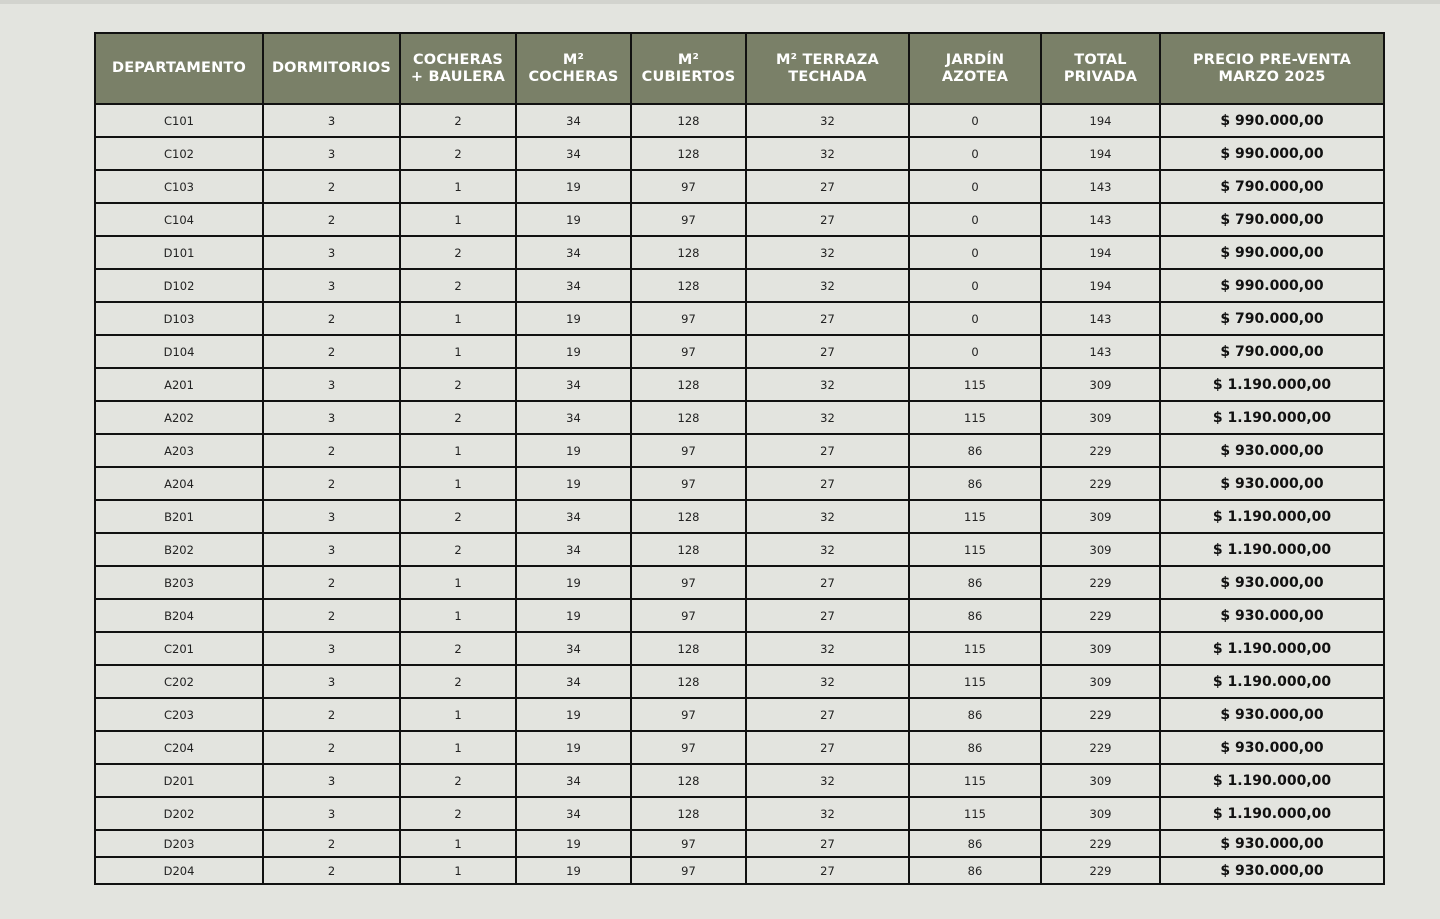 The width and height of the screenshot is (1440, 919). What do you see at coordinates (179, 318) in the screenshot?
I see `cell-departamento: D103` at bounding box center [179, 318].